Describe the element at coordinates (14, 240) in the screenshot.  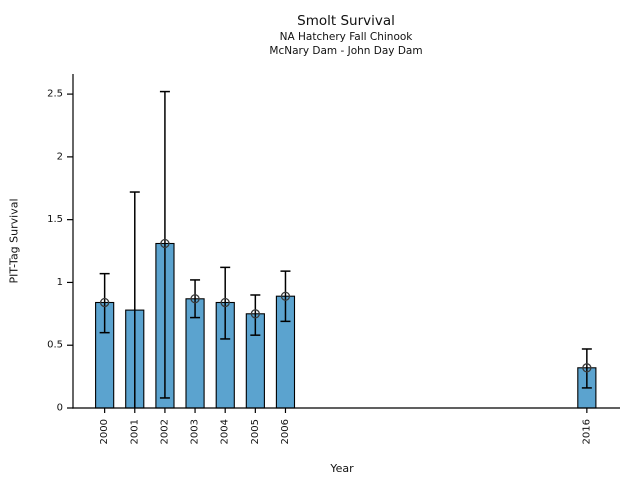
I see `y-axis-label: PIT-Tag Survival` at that location.